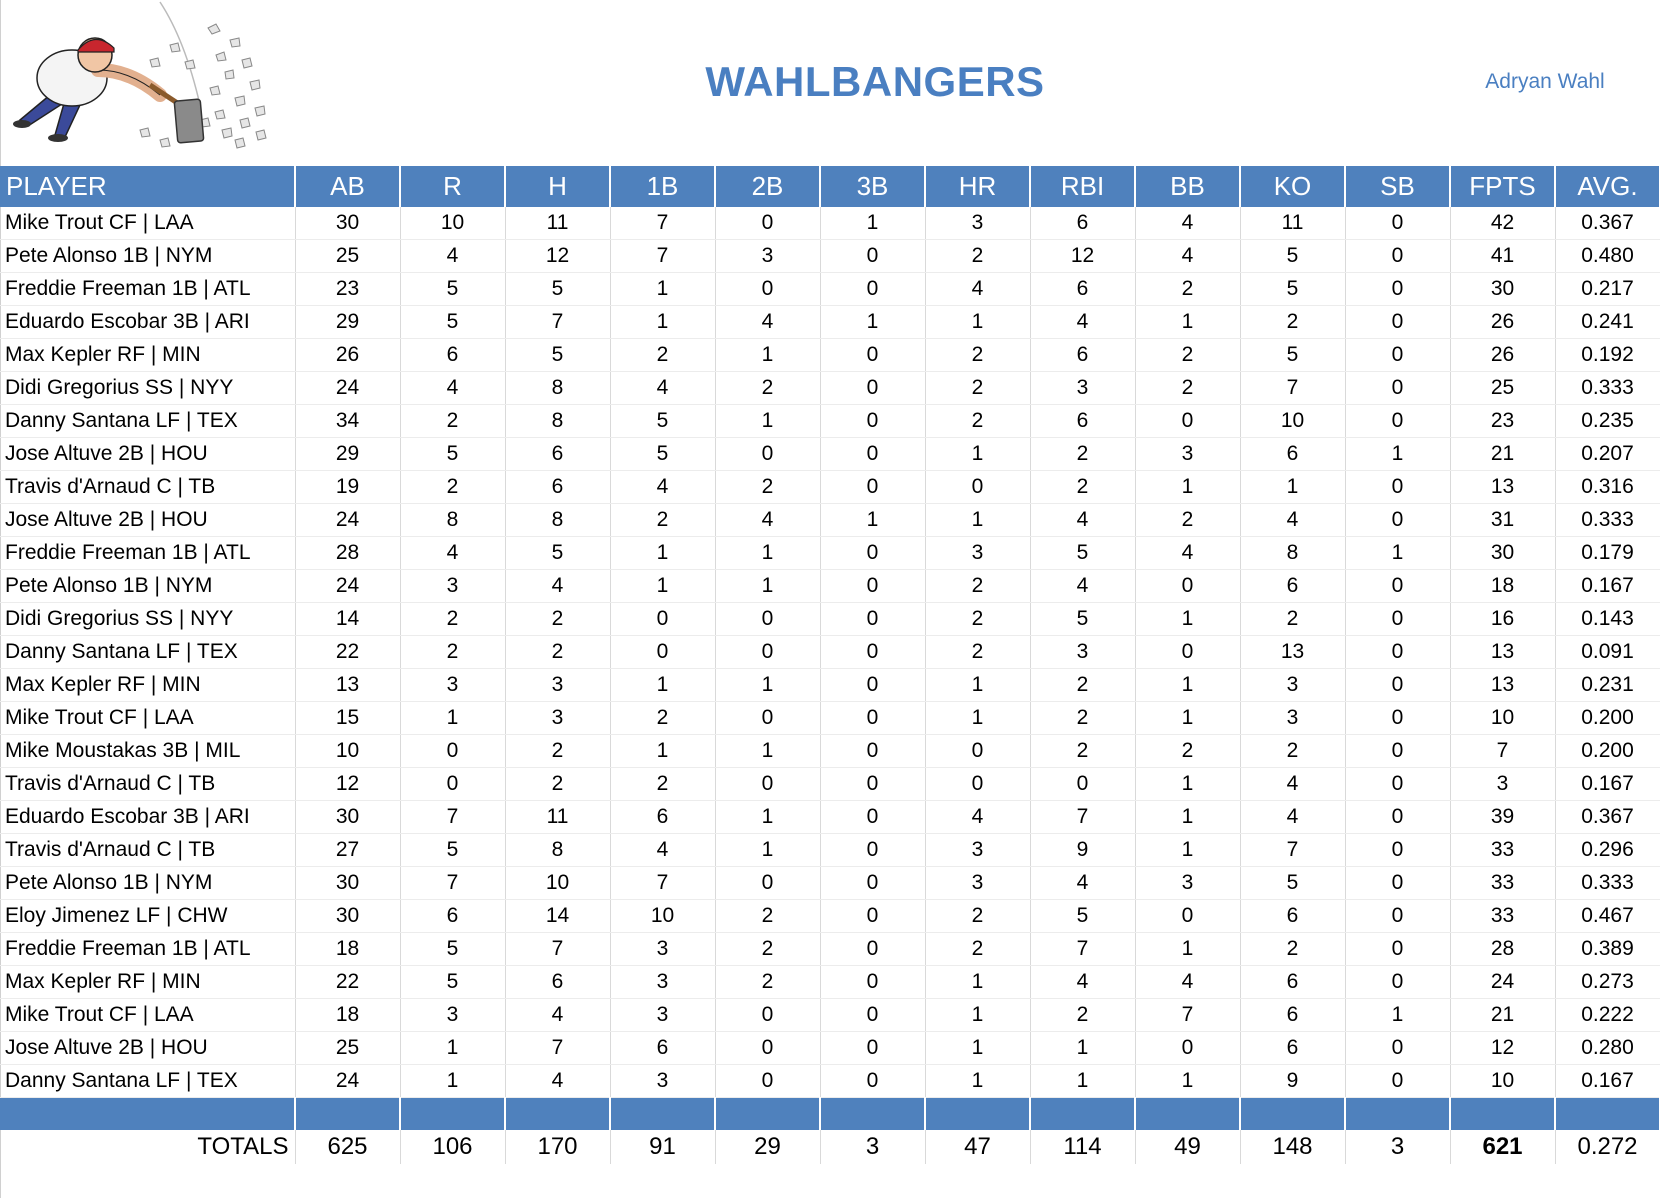  What do you see at coordinates (148, 784) in the screenshot?
I see `player-name-cell: Travis d'Arnaud C | TB` at bounding box center [148, 784].